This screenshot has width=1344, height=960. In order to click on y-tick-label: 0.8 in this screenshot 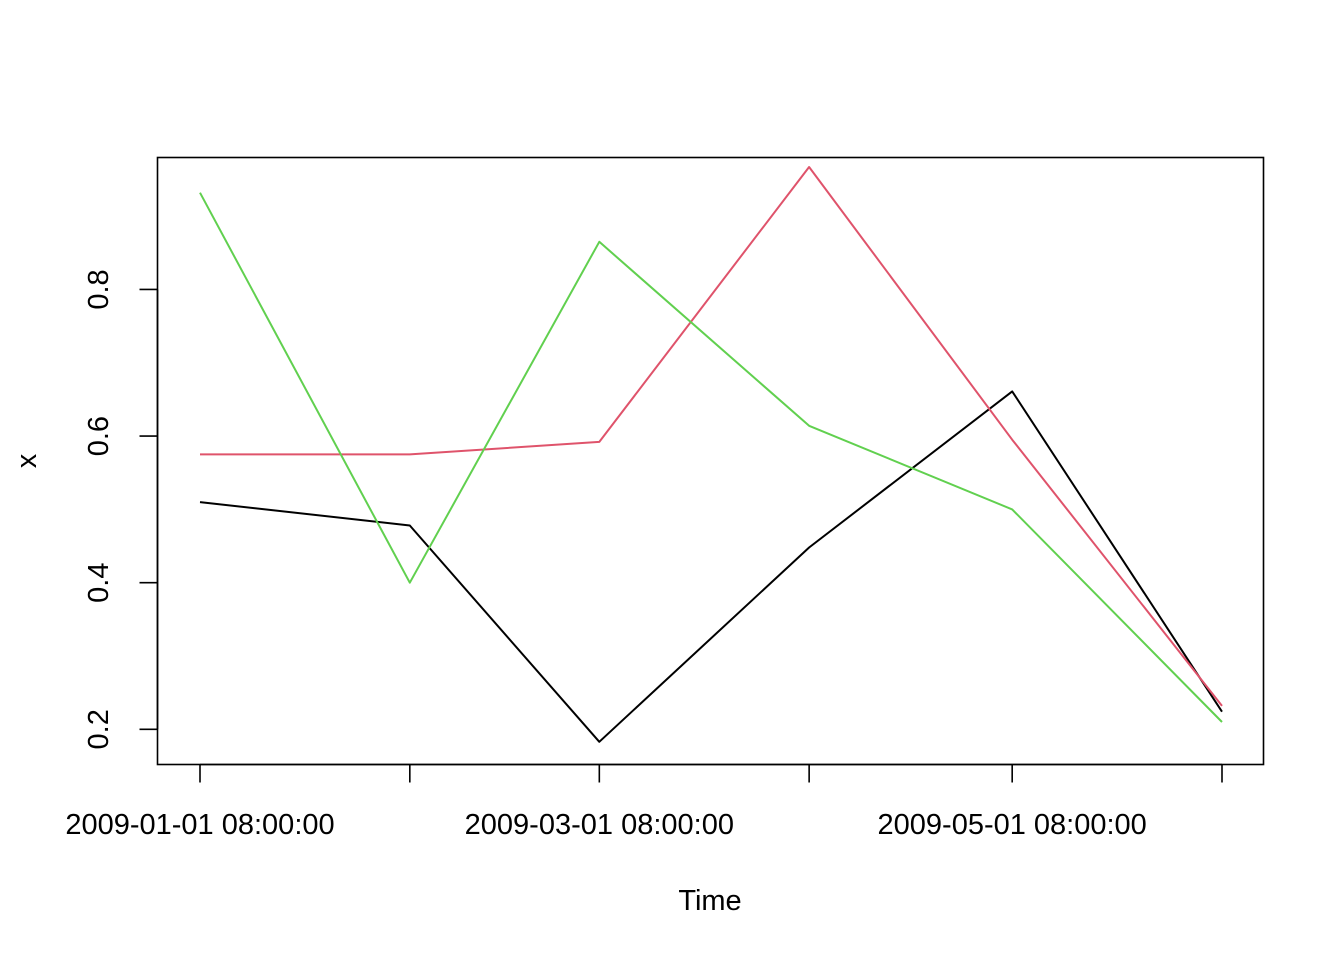, I will do `click(99, 289)`.